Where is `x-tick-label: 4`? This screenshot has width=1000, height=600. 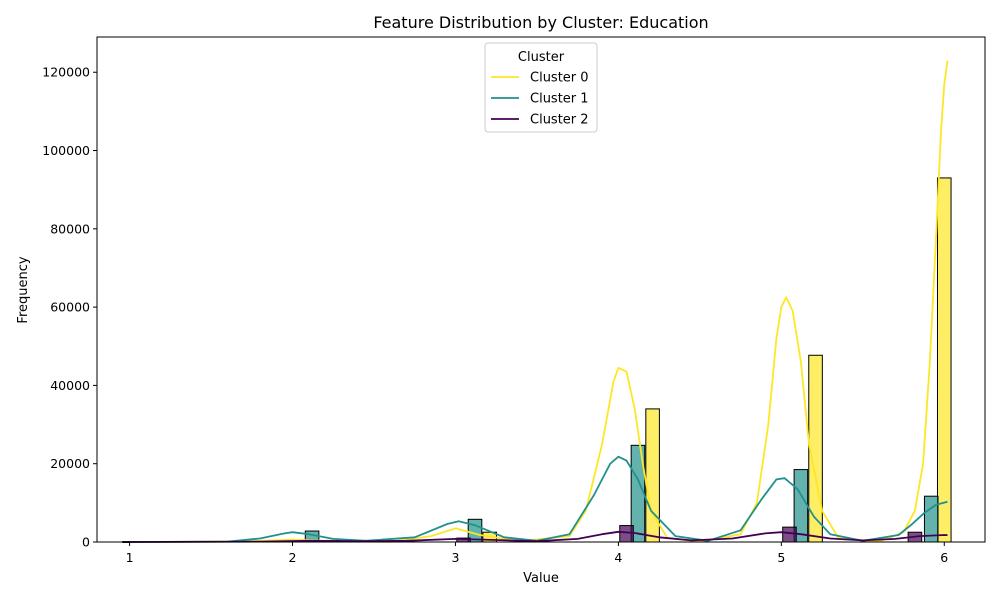
x-tick-label: 4 is located at coordinates (618, 557).